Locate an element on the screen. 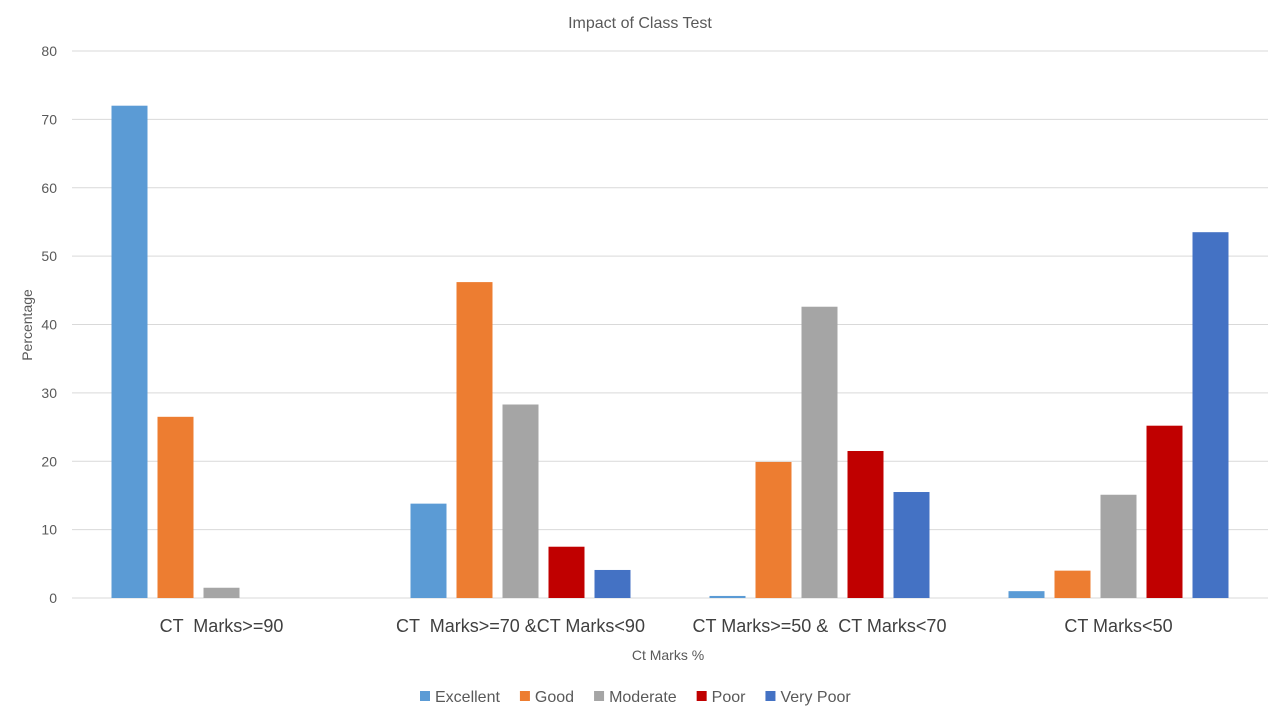 The image size is (1280, 720). y-axis-ticks: 0 10 20 30 40 50 60 70 80 is located at coordinates (49, 324).